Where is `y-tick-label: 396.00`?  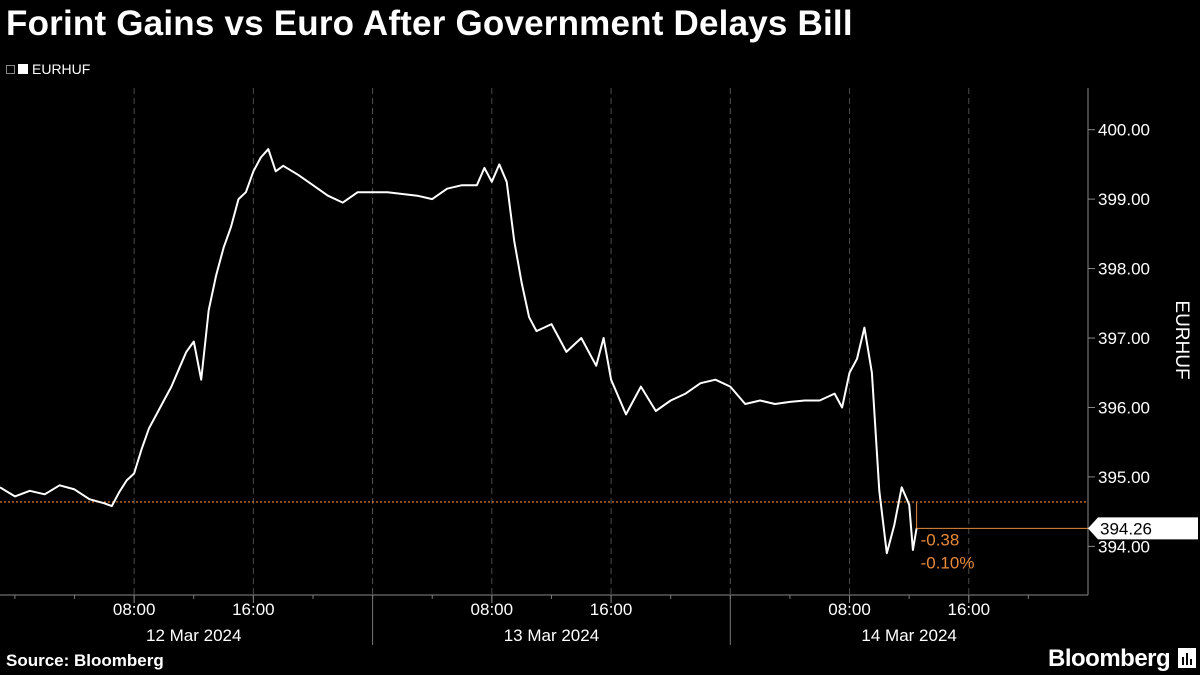
y-tick-label: 396.00 is located at coordinates (1124, 407).